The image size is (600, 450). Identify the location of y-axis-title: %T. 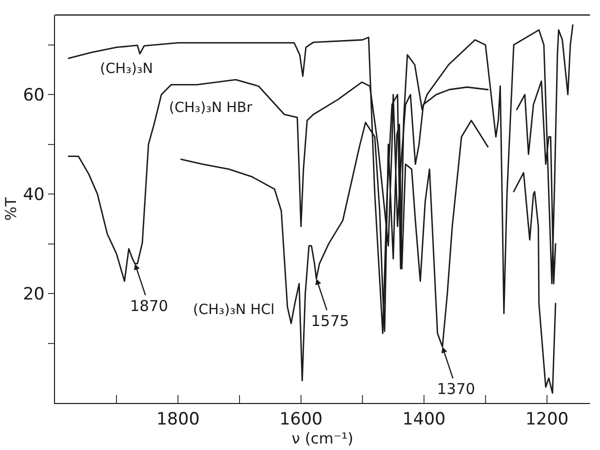
(11, 208).